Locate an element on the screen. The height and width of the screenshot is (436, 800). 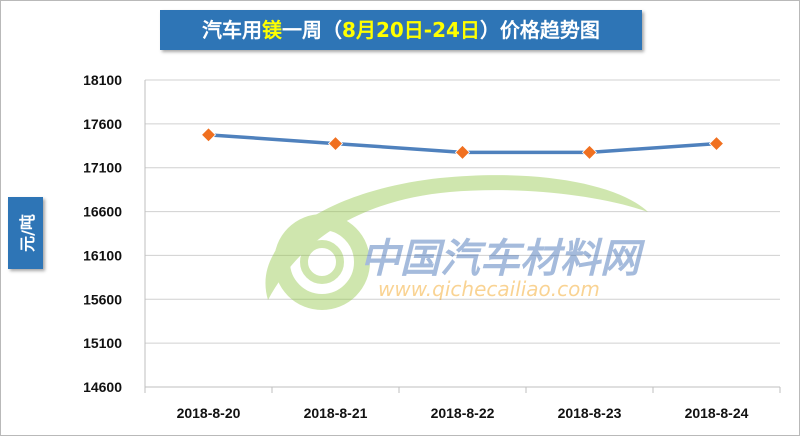
y-tick-label: 17600 is located at coordinates (102, 124).